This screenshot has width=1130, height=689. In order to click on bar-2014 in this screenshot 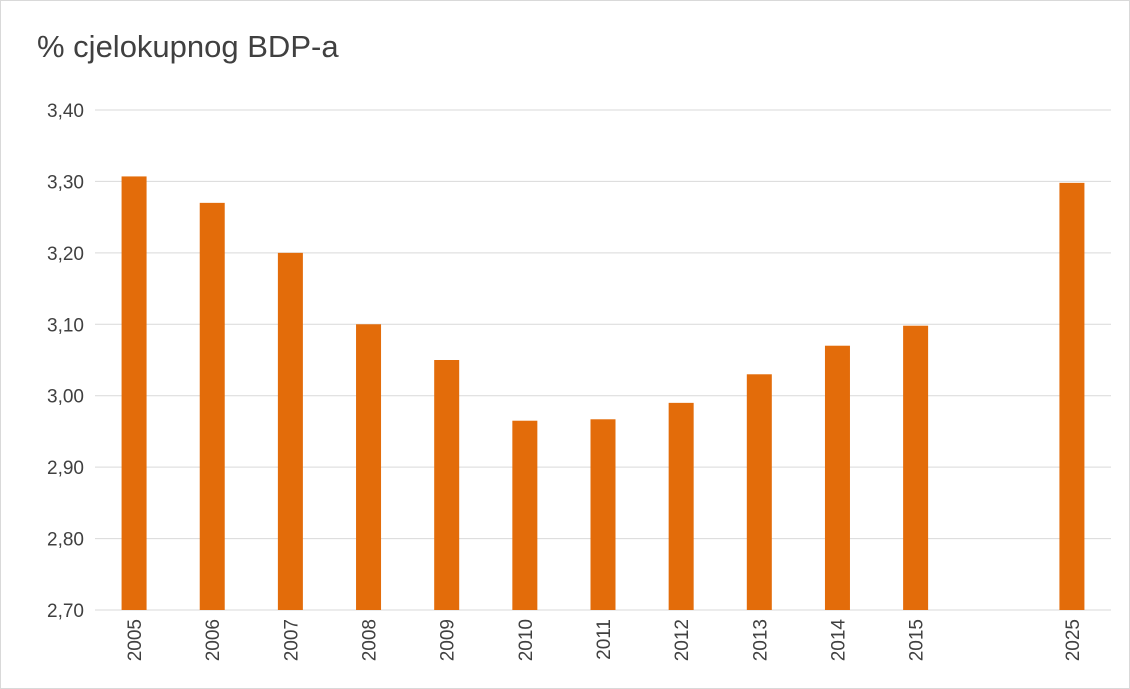, I will do `click(837, 477)`.